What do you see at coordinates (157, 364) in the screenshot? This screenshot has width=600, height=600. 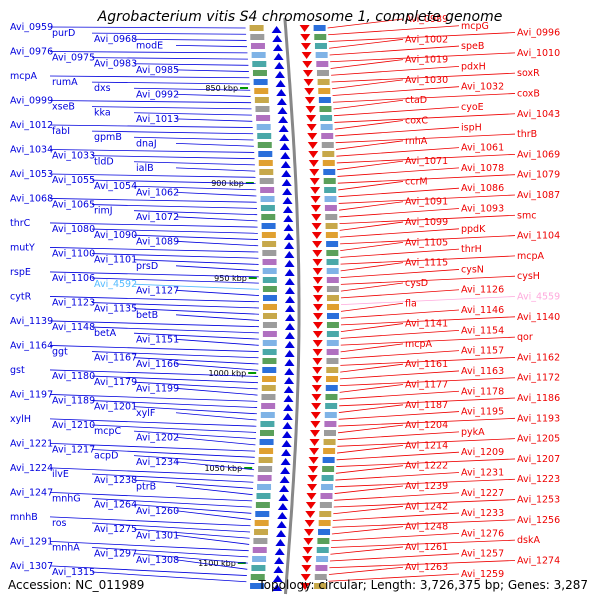 I see `gene-label-left: Avi_1166` at bounding box center [157, 364].